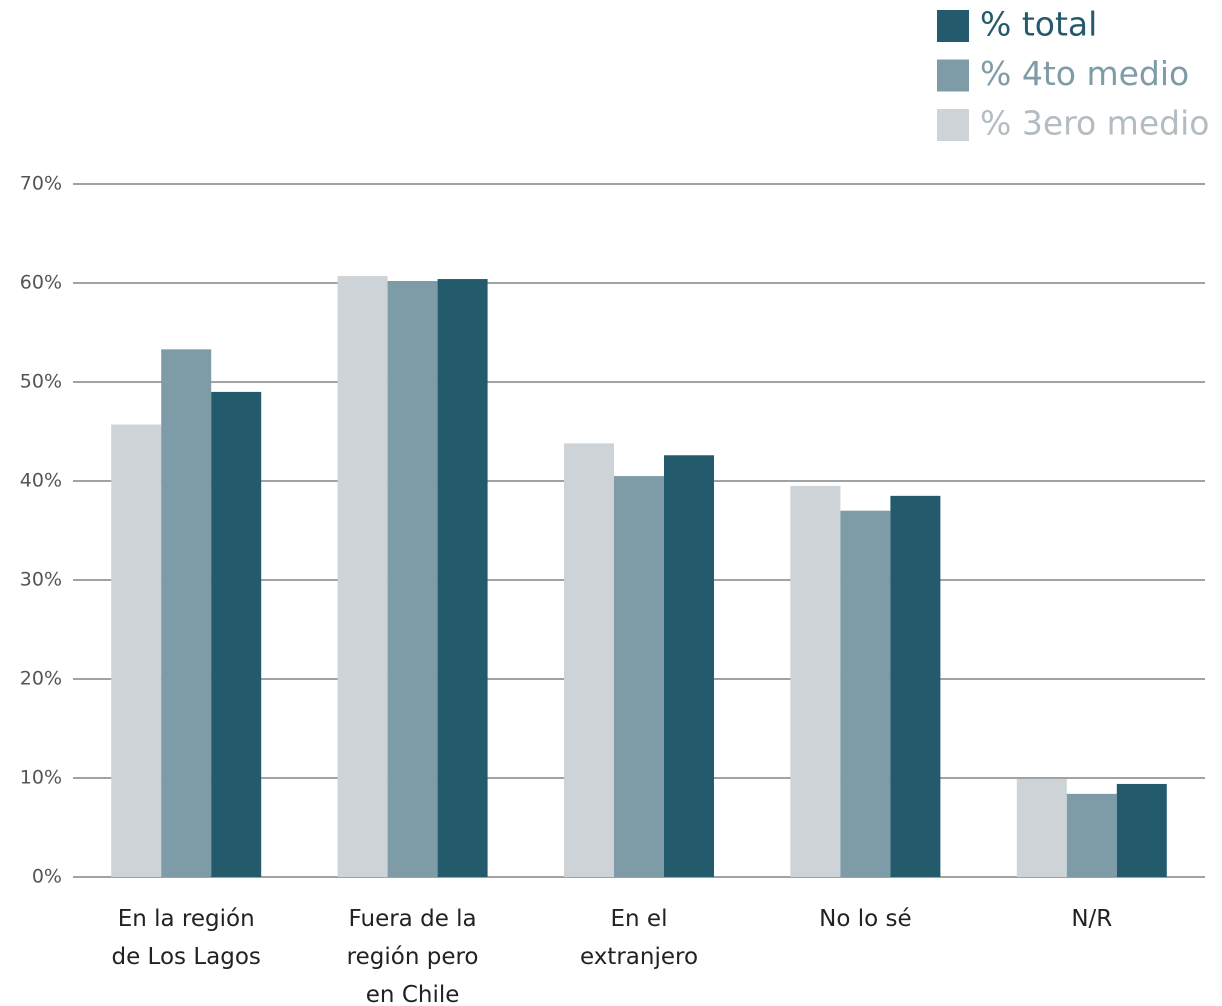 The width and height of the screenshot is (1222, 1006). What do you see at coordinates (41, 778) in the screenshot?
I see `y-tick-label: 10%` at bounding box center [41, 778].